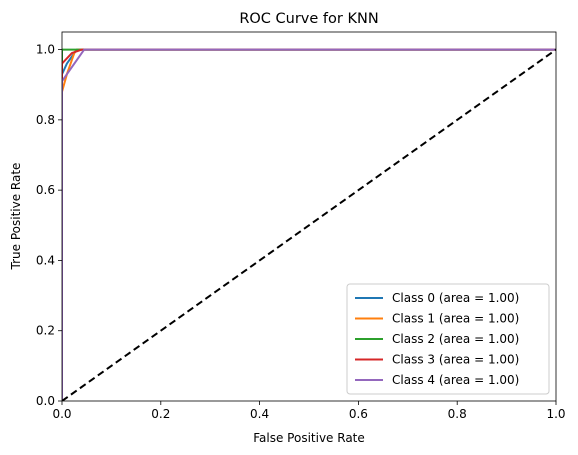 The image size is (578, 455). Describe the element at coordinates (457, 414) in the screenshot. I see `x-tick-label: 0.8` at that location.